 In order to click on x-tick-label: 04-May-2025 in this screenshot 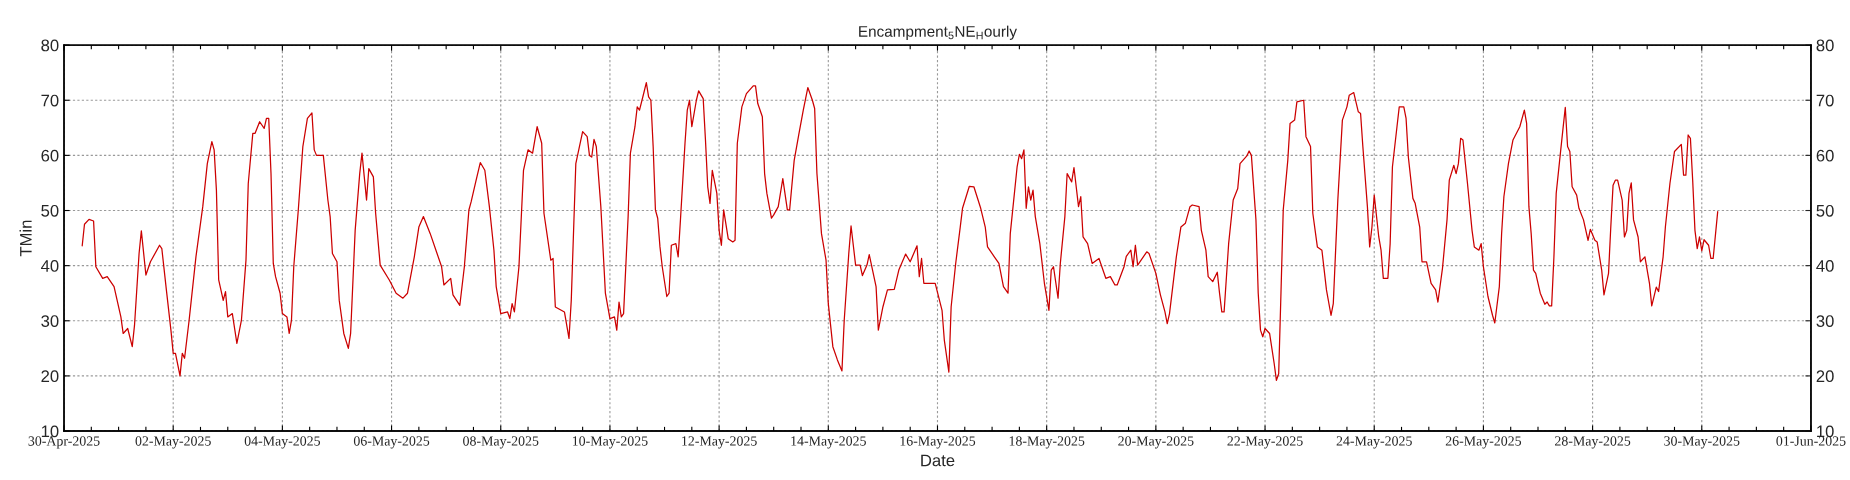, I will do `click(282, 442)`.